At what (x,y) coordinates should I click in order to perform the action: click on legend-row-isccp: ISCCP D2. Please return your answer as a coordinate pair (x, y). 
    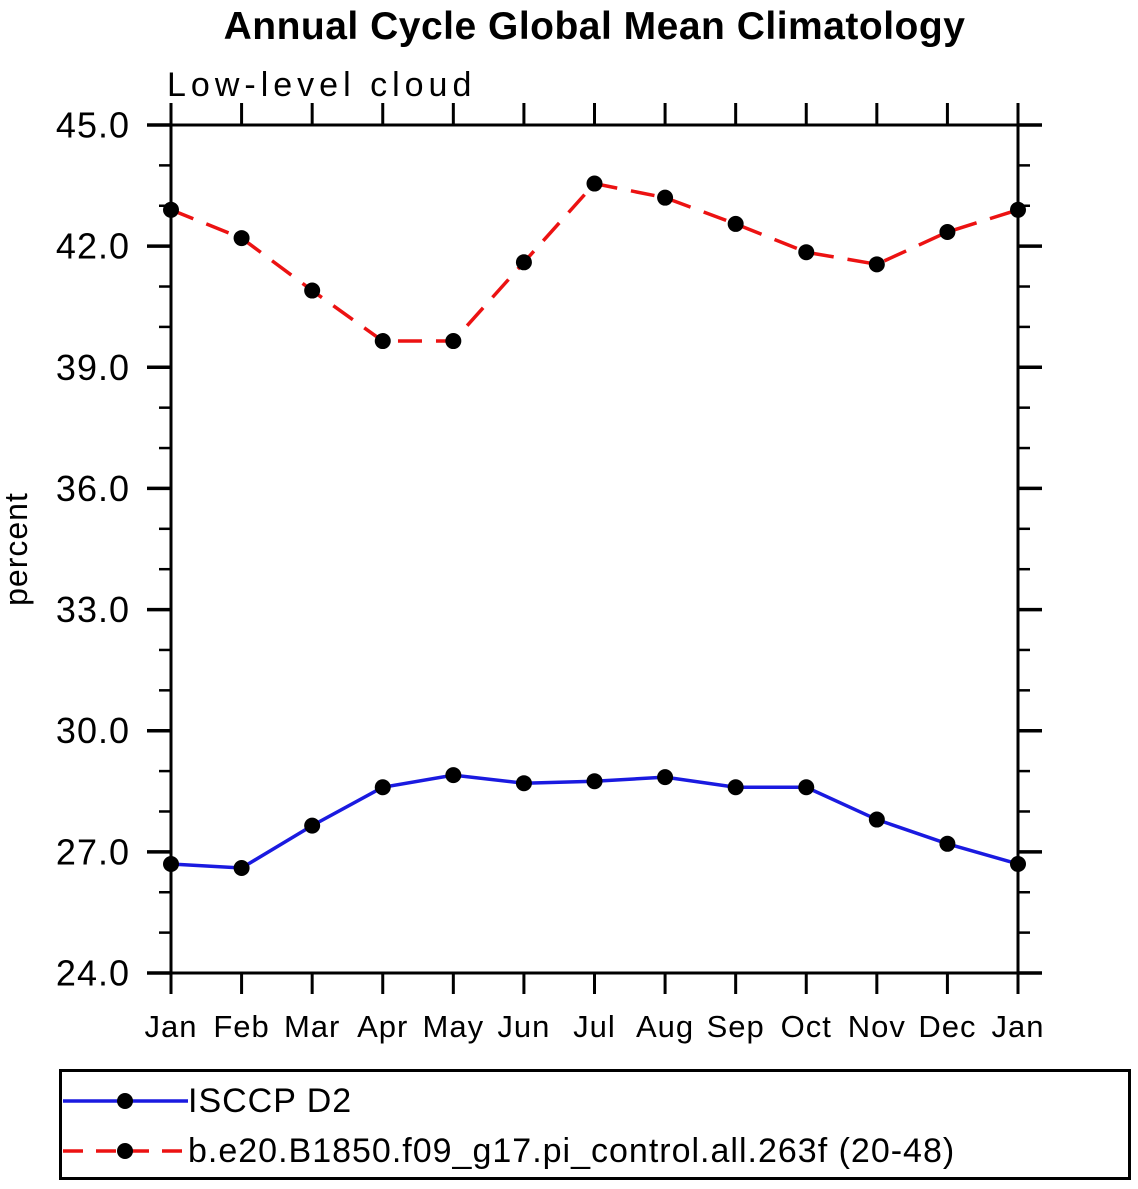
    Looking at the image, I should click on (207, 1101).